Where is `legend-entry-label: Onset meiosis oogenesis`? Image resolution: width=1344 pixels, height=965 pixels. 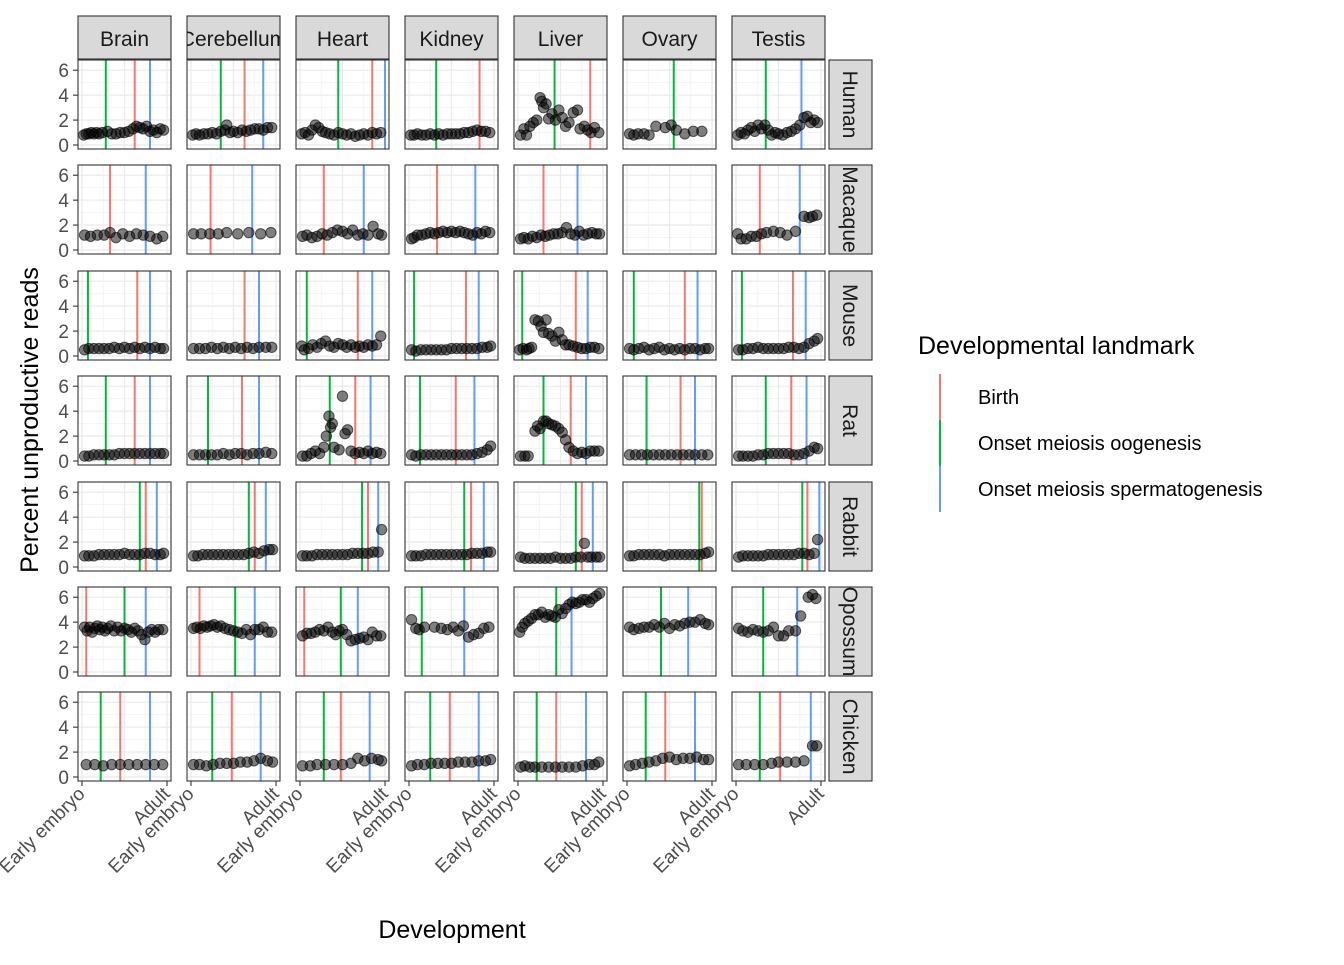
legend-entry-label: Onset meiosis oogenesis is located at coordinates (1089, 444).